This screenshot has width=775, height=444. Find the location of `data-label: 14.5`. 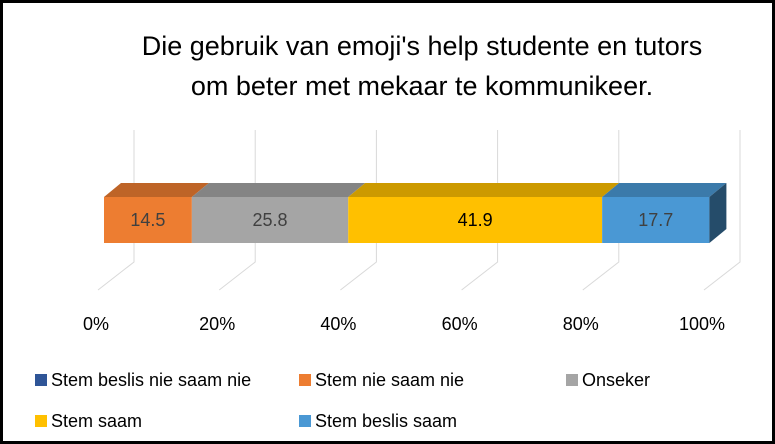

data-label: 14.5 is located at coordinates (147, 220).